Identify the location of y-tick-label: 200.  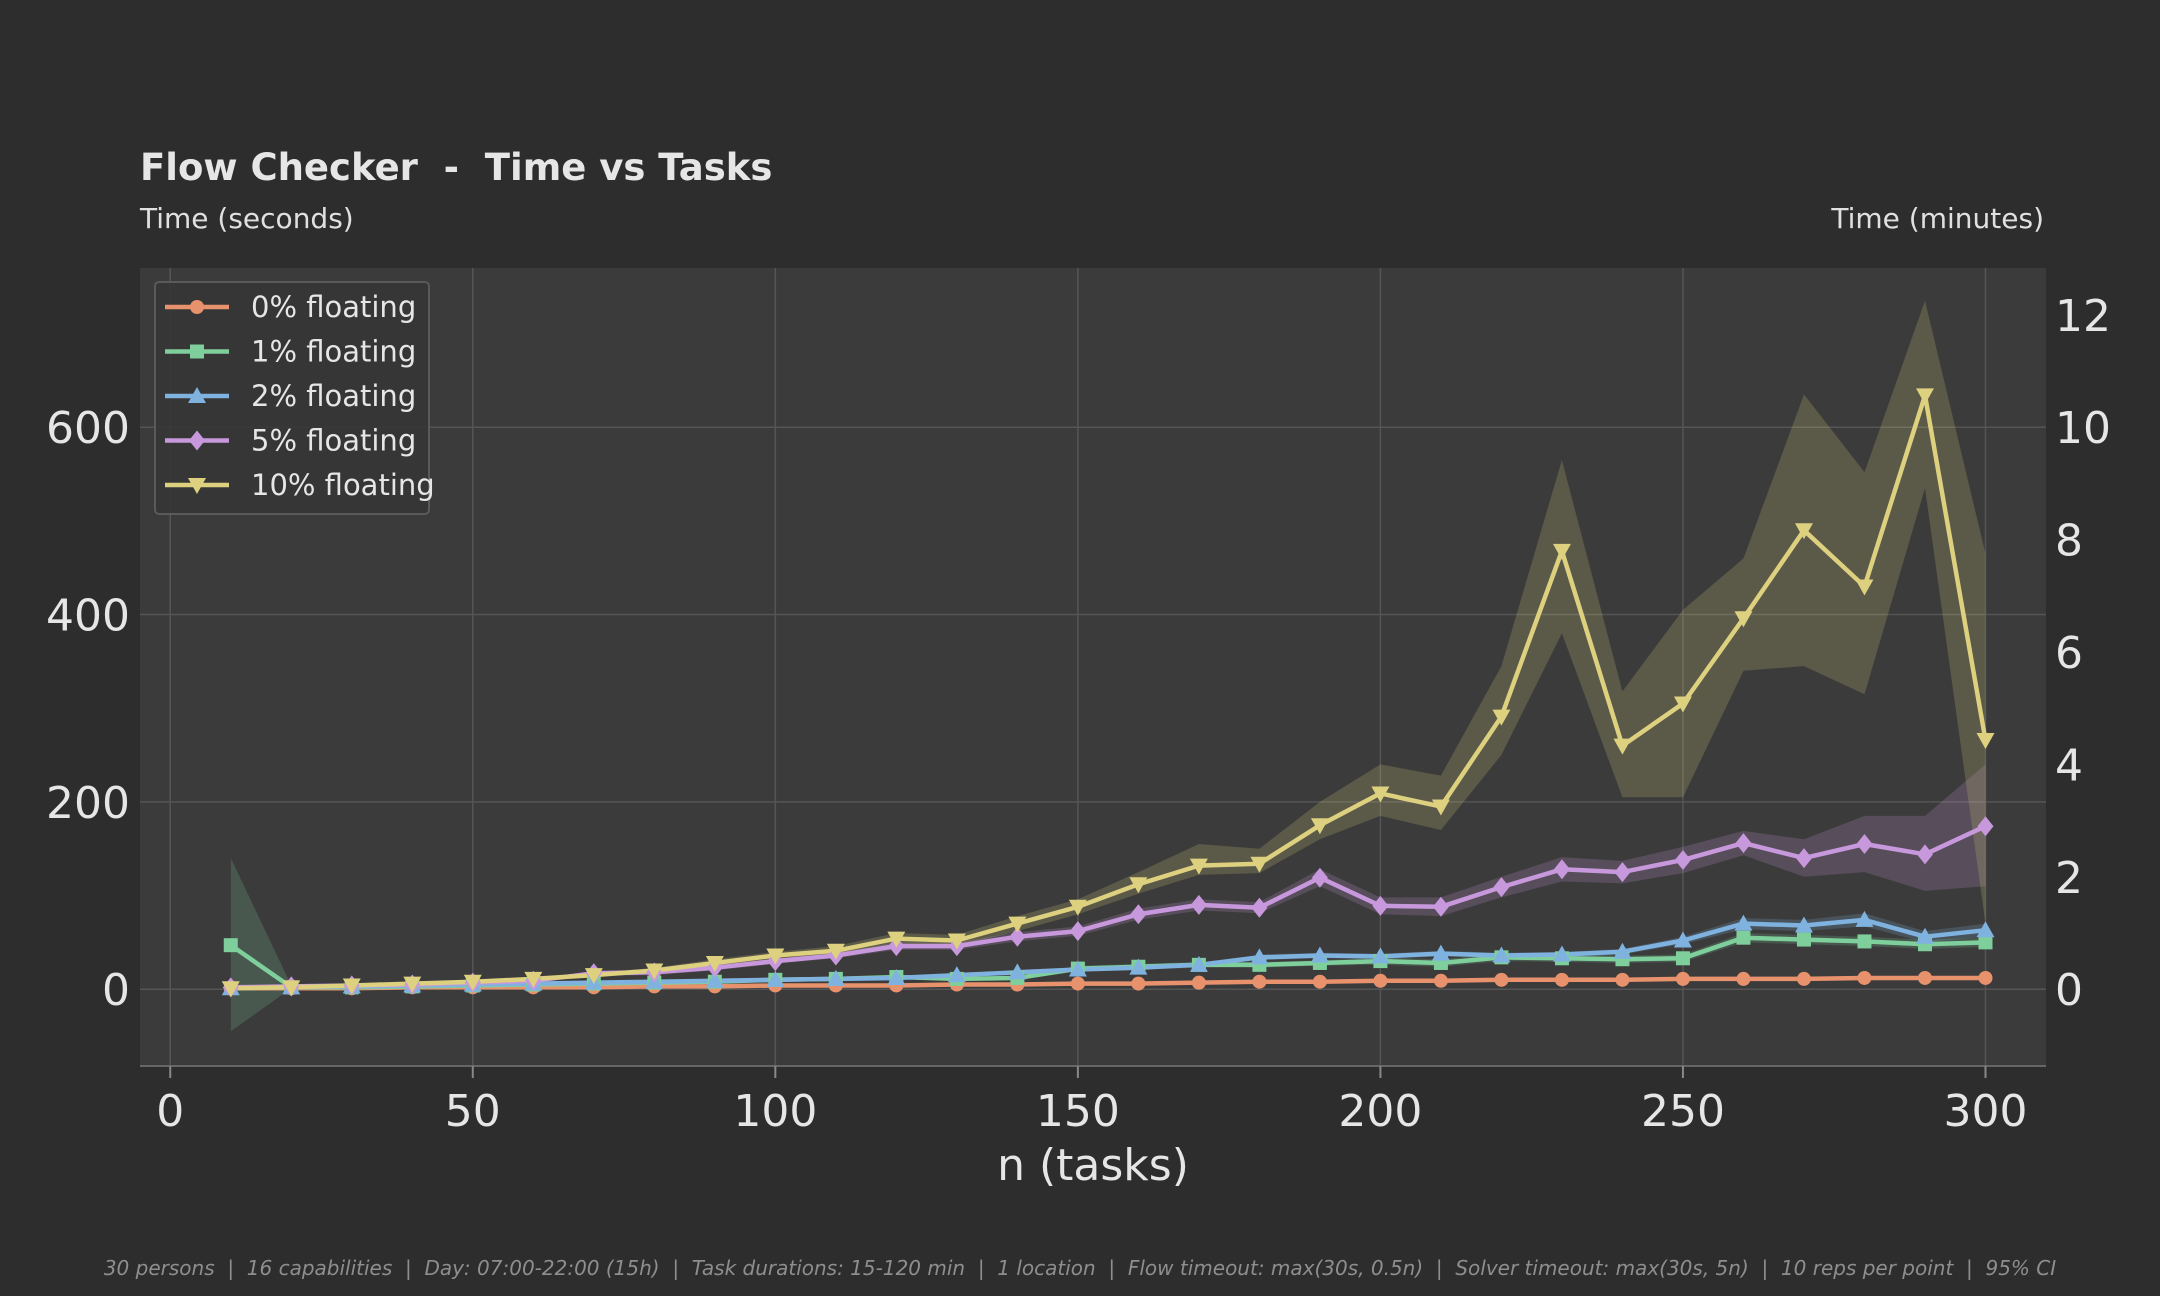
(88, 803).